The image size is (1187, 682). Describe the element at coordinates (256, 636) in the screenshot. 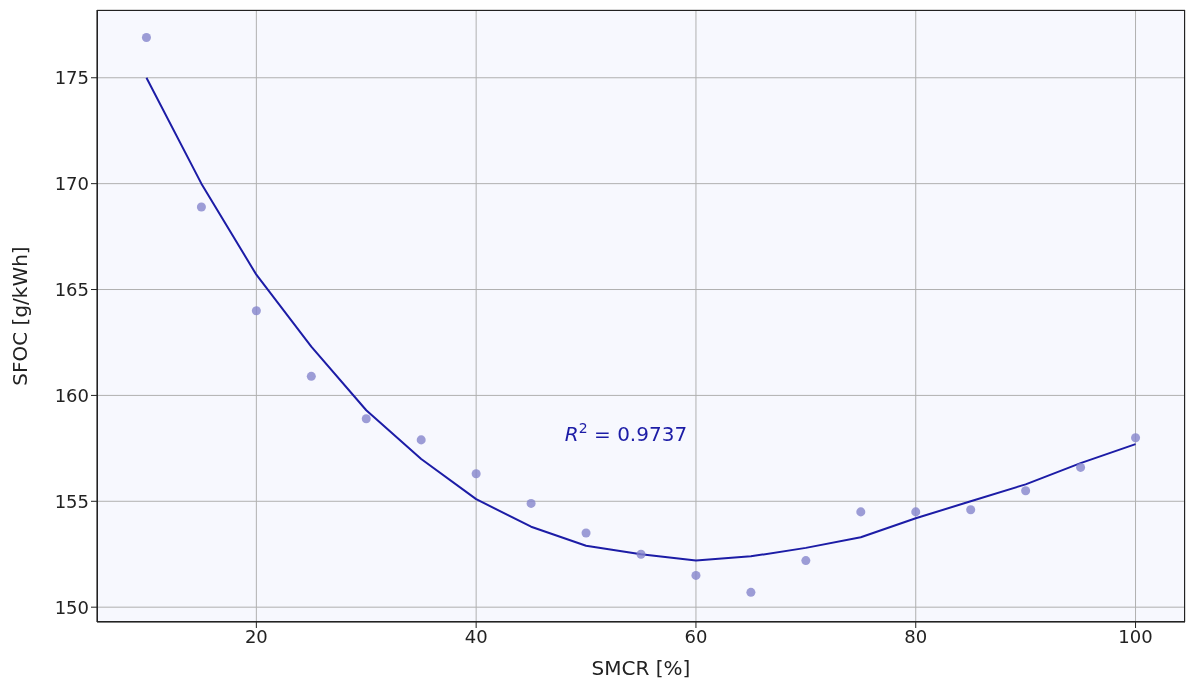

I see `x-tick-label: 20` at that location.